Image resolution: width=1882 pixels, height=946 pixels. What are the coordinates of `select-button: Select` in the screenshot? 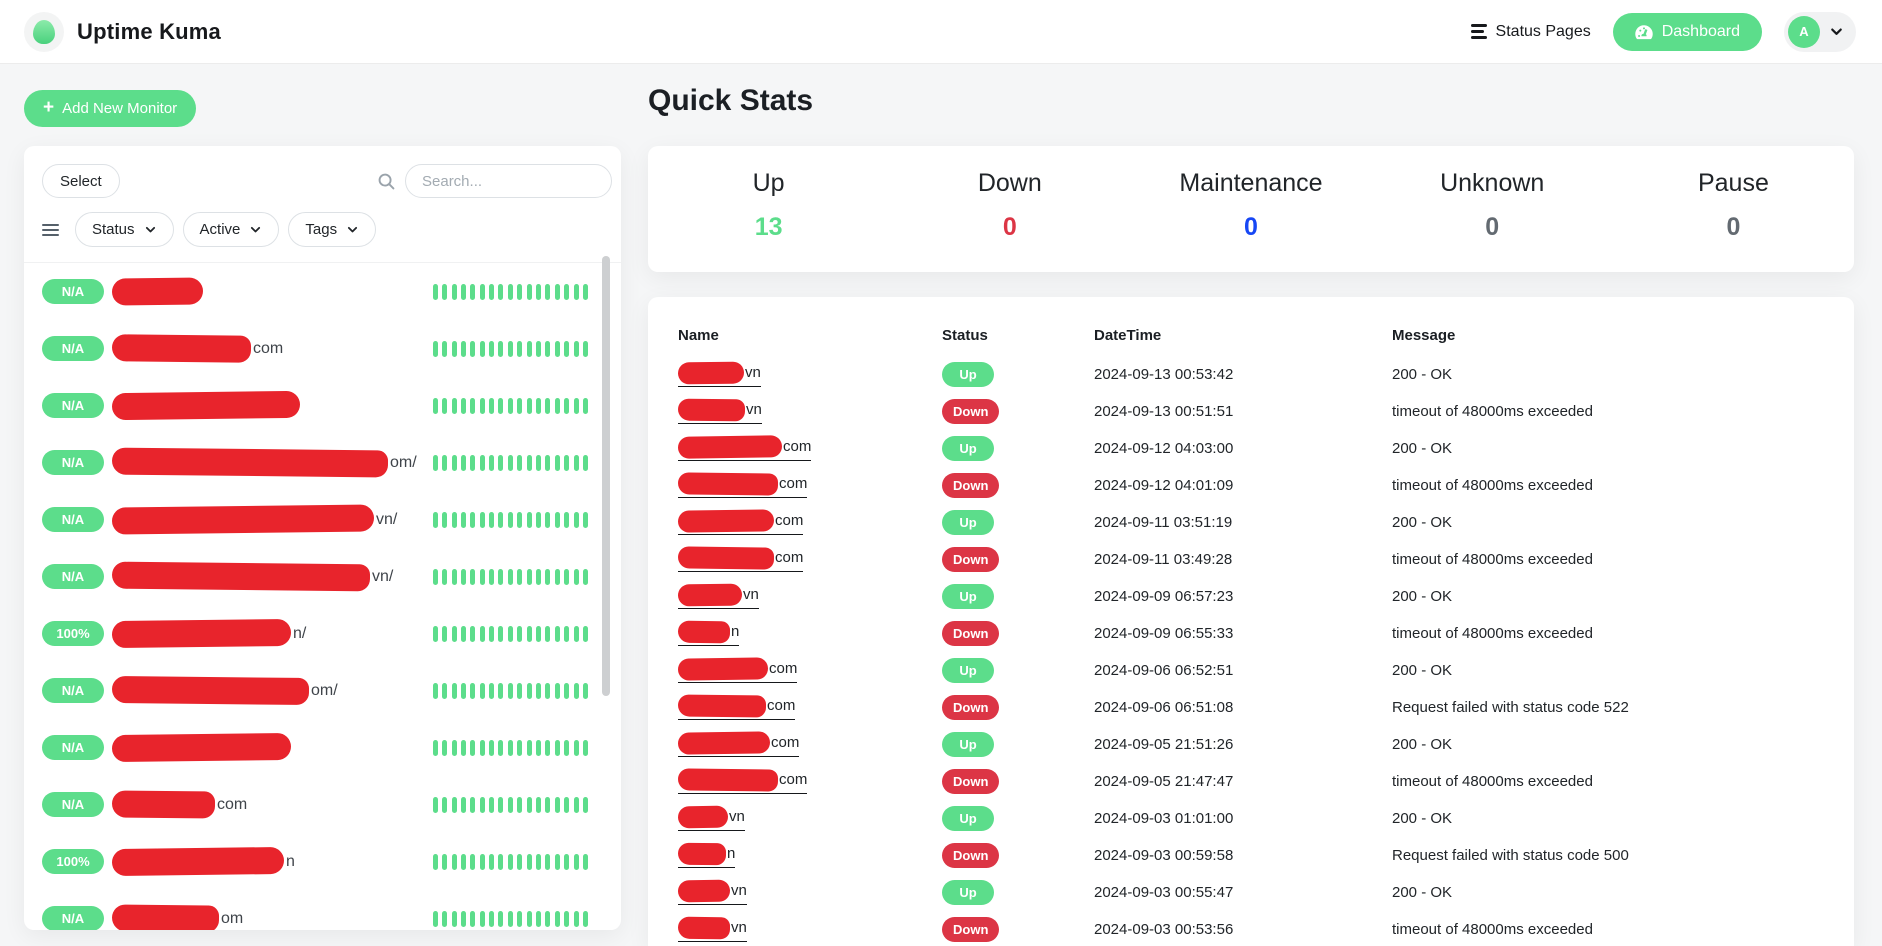 It's located at (81, 181).